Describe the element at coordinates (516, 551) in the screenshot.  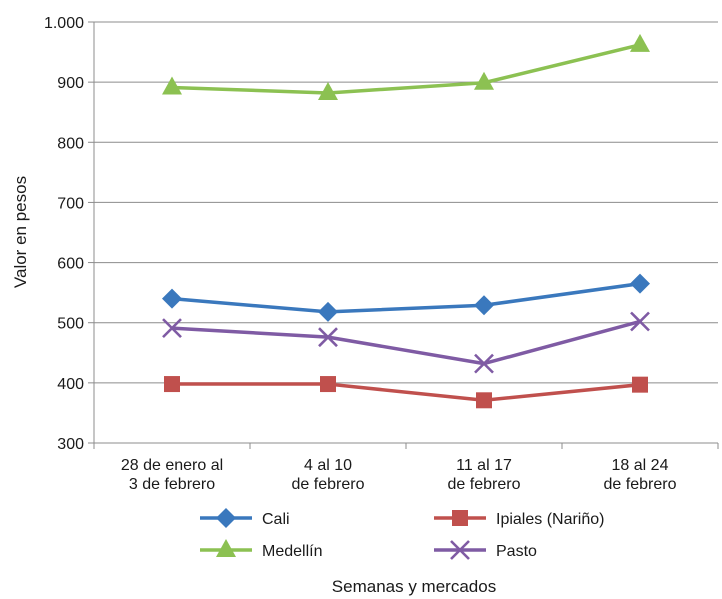
I see `legend-label: Pasto` at that location.